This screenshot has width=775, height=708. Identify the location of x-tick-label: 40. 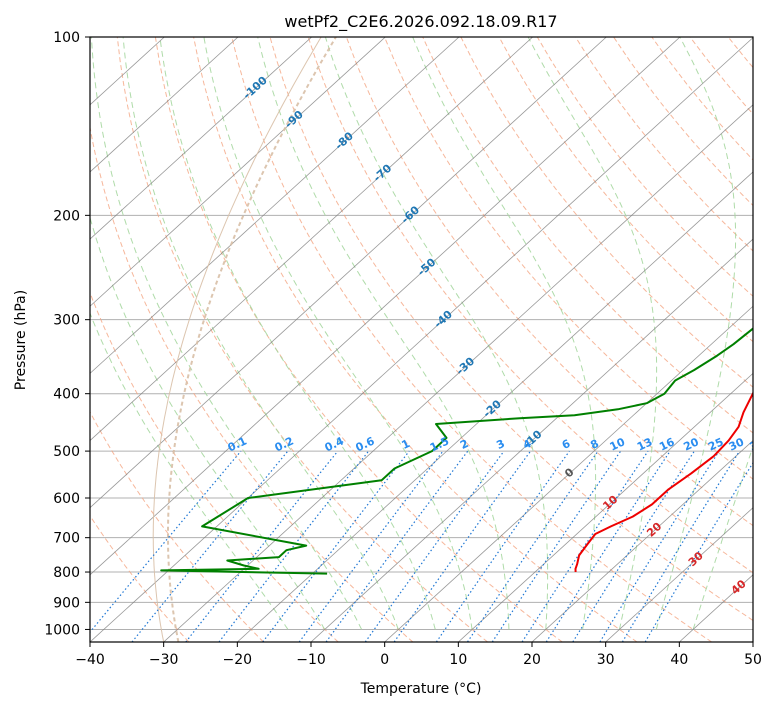
(679, 660).